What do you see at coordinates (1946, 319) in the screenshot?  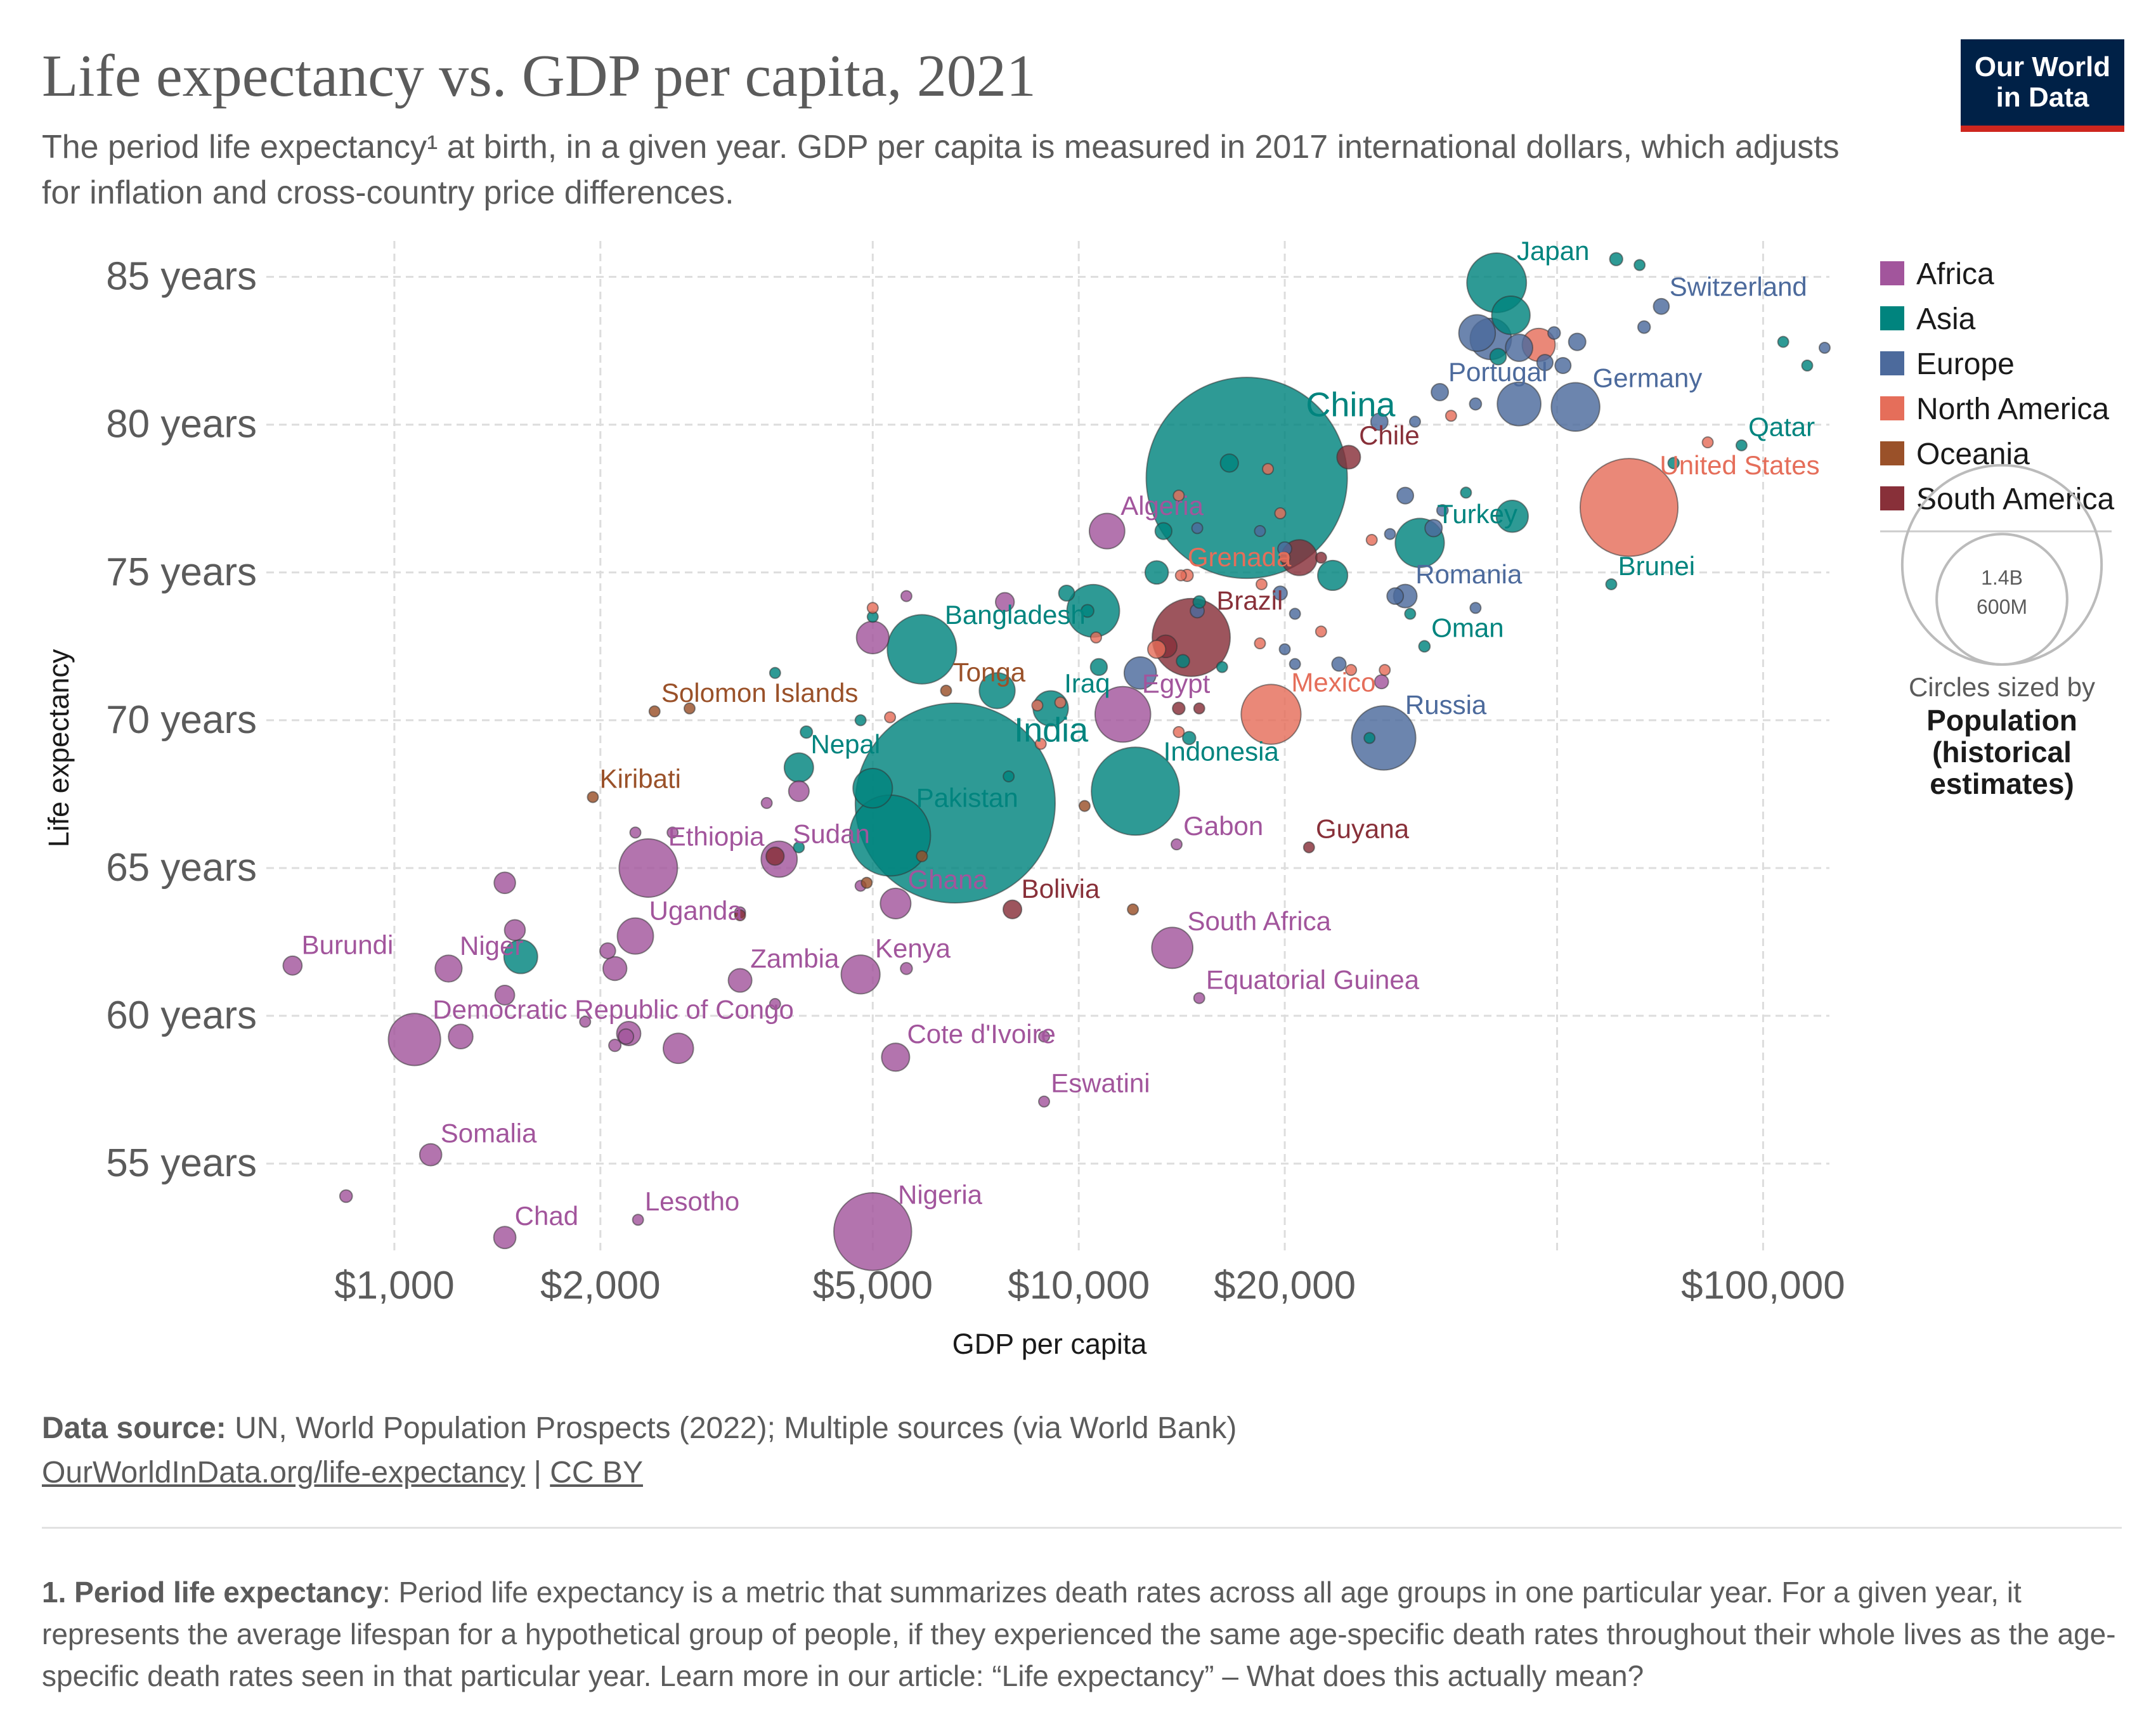 I see `legend-label-asia: Asia` at bounding box center [1946, 319].